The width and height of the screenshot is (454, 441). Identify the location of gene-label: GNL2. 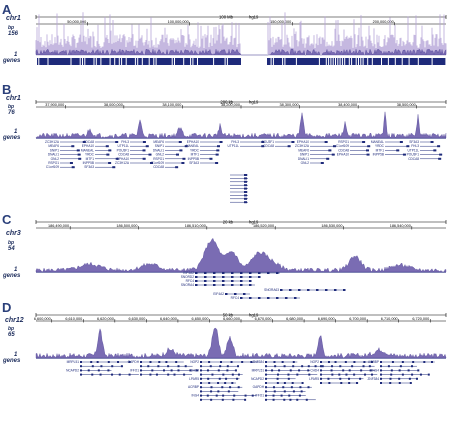
(55, 159).